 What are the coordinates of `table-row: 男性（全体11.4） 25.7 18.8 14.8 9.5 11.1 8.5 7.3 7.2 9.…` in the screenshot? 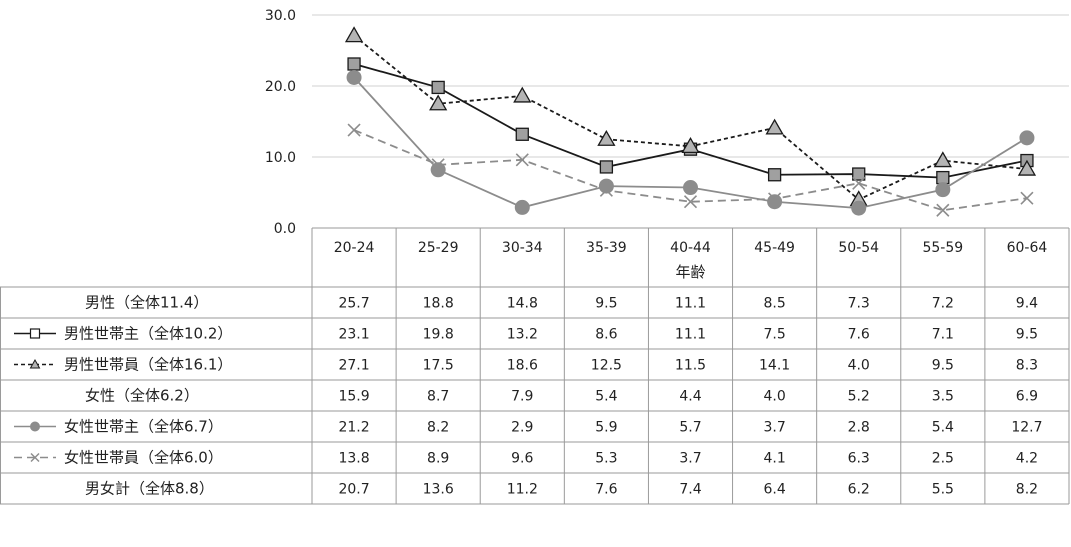 It's located at (561, 303).